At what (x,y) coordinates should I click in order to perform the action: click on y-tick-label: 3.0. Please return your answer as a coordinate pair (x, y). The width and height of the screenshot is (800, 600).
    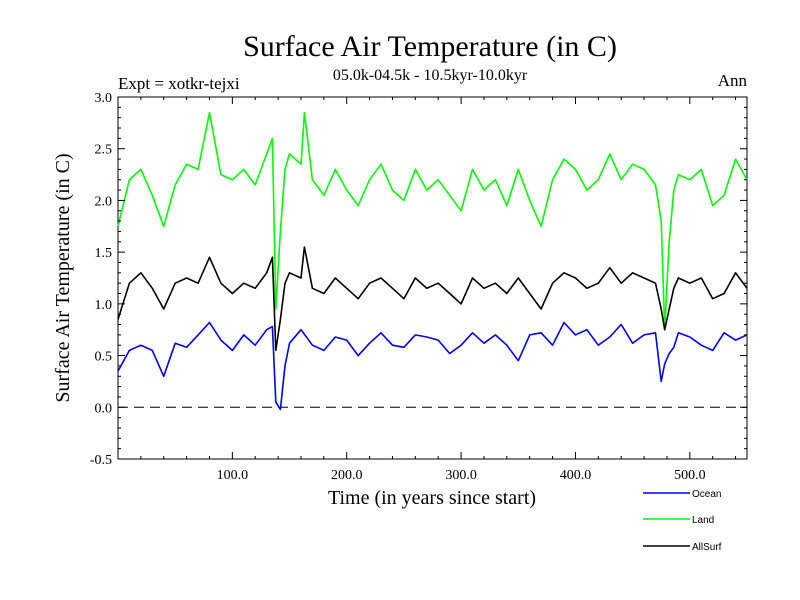
    Looking at the image, I should click on (104, 98).